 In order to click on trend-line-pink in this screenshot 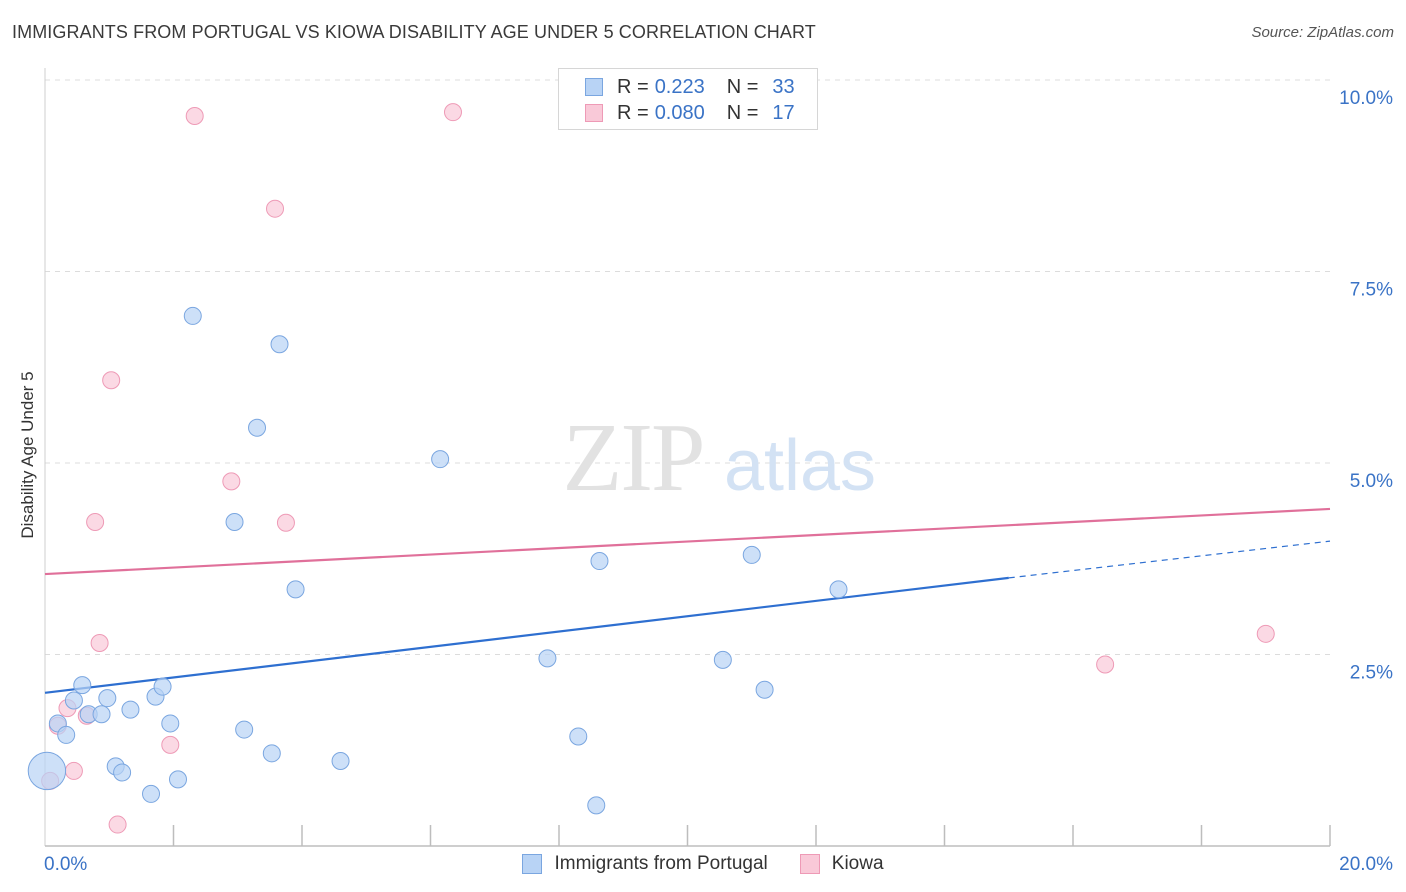, I will do `click(687, 541)`.